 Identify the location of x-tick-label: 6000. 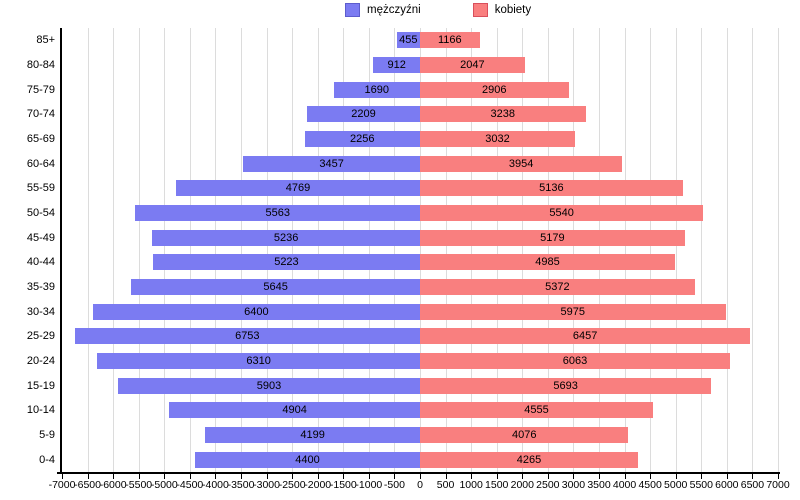
(727, 485).